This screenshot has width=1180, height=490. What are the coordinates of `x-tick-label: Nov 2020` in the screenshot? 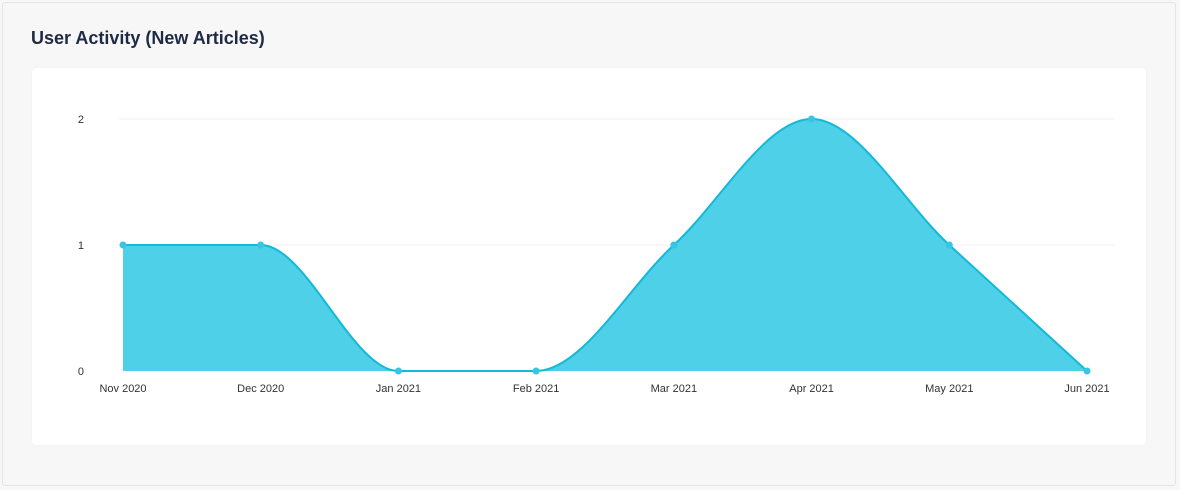 It's located at (122, 389).